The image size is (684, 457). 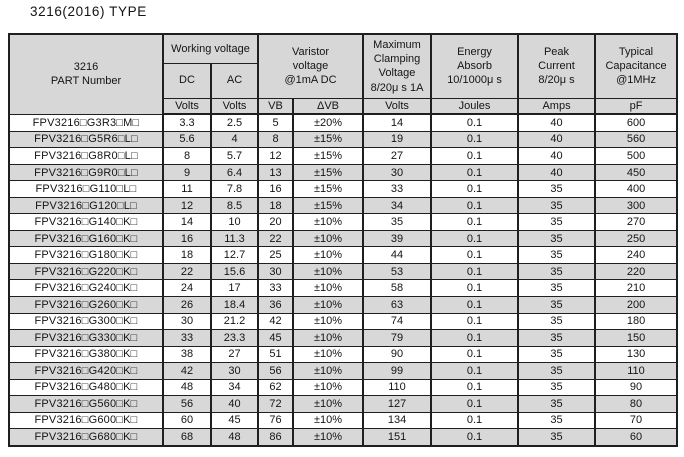 What do you see at coordinates (234, 205) in the screenshot?
I see `value-cell: 8.5` at bounding box center [234, 205].